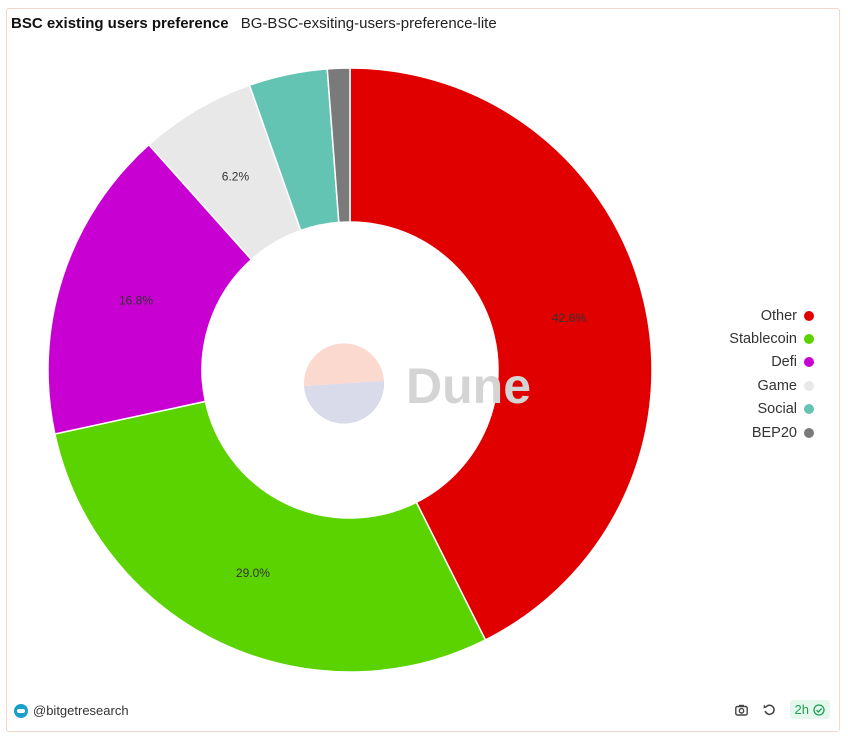 The image size is (848, 740). Describe the element at coordinates (744, 315) in the screenshot. I see `legend-item-other: Other` at that location.